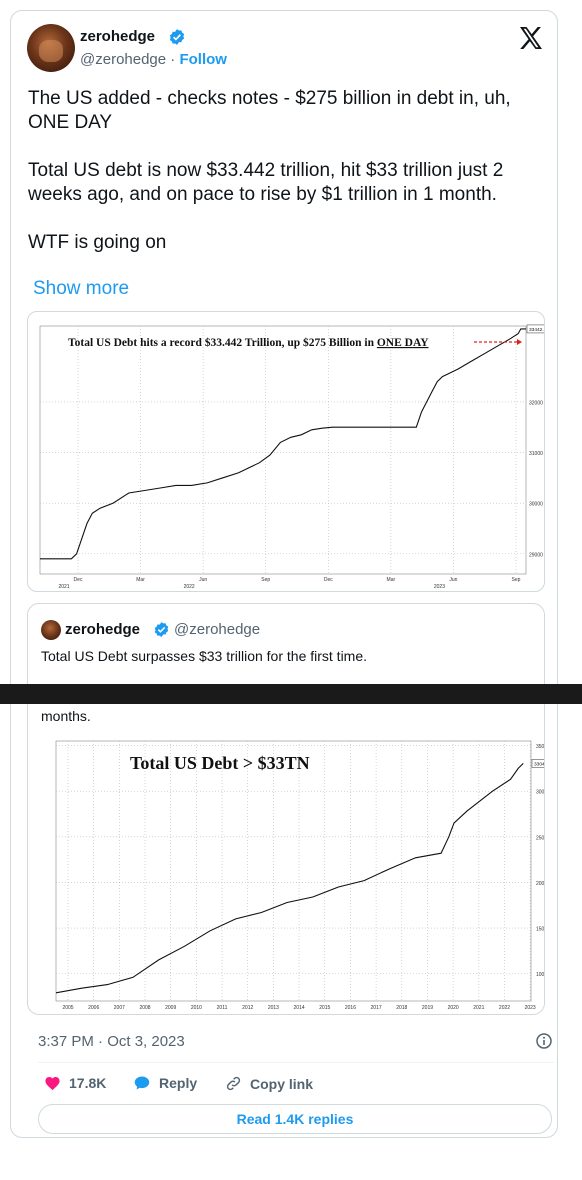 The image size is (582, 1180). What do you see at coordinates (291, 694) in the screenshot?
I see `screenshot-seam-bar` at bounding box center [291, 694].